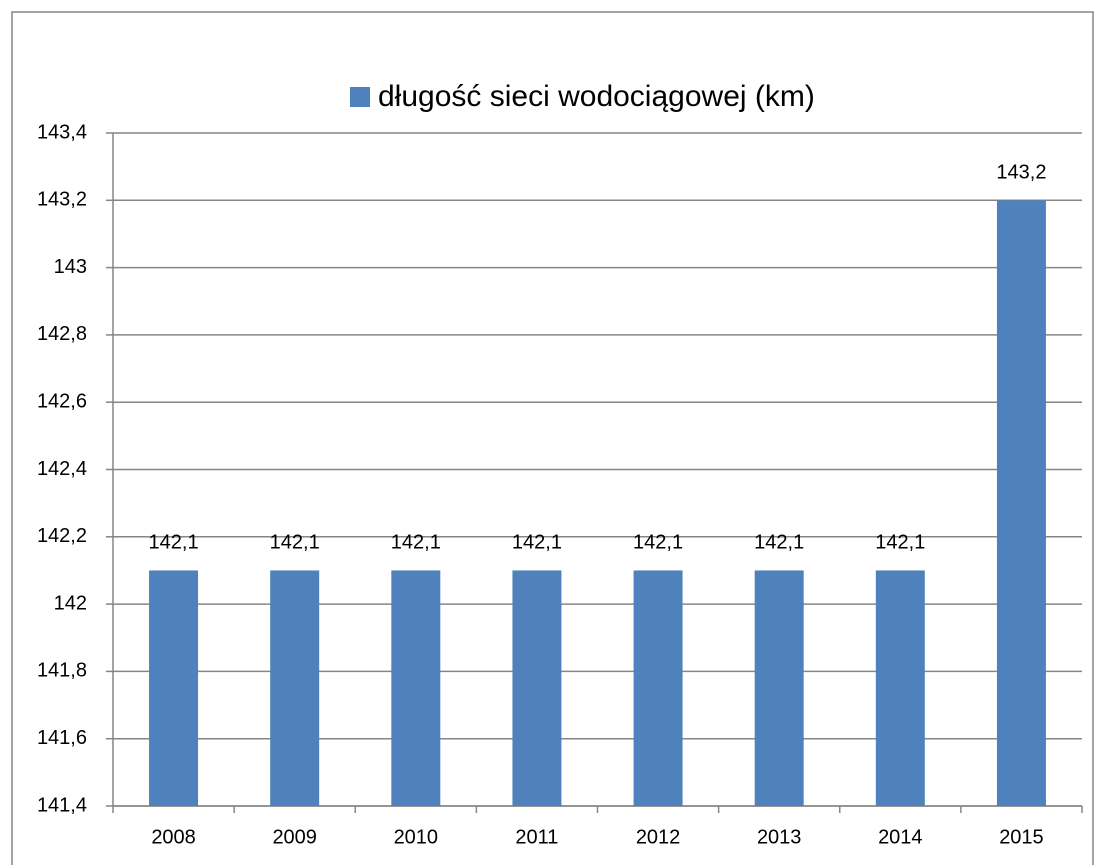  I want to click on x-tick-label: 2012, so click(658, 837).